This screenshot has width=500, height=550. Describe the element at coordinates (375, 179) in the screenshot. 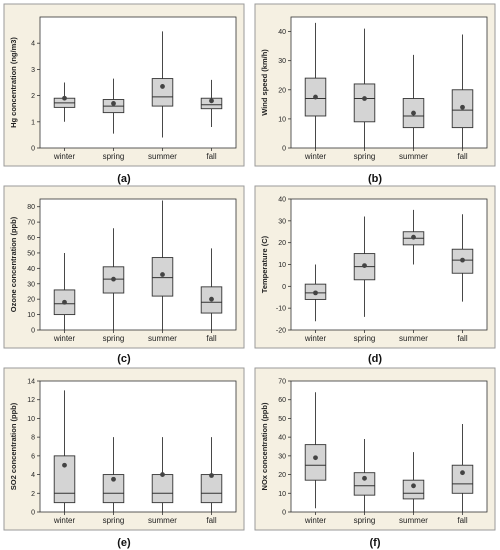

I see `panel-caption: (b)` at that location.